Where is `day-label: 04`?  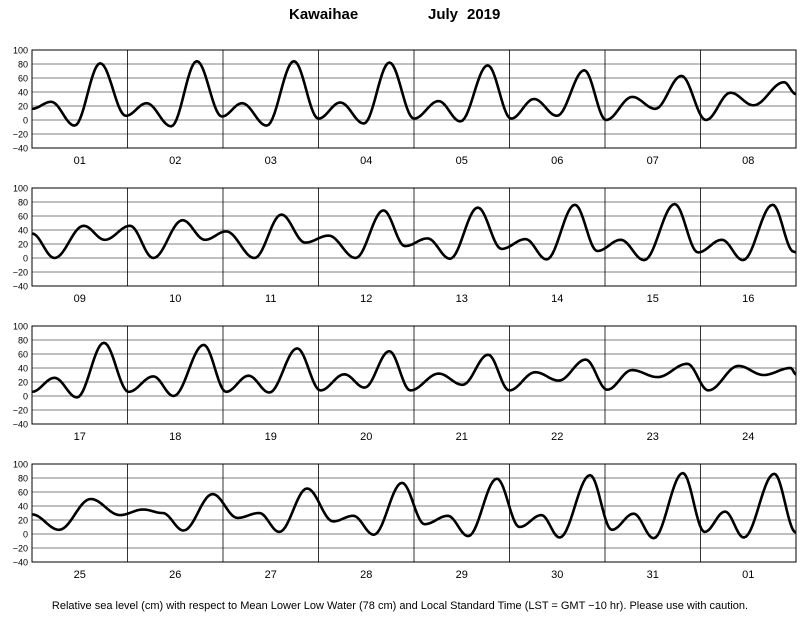
day-label: 04 is located at coordinates (366, 161).